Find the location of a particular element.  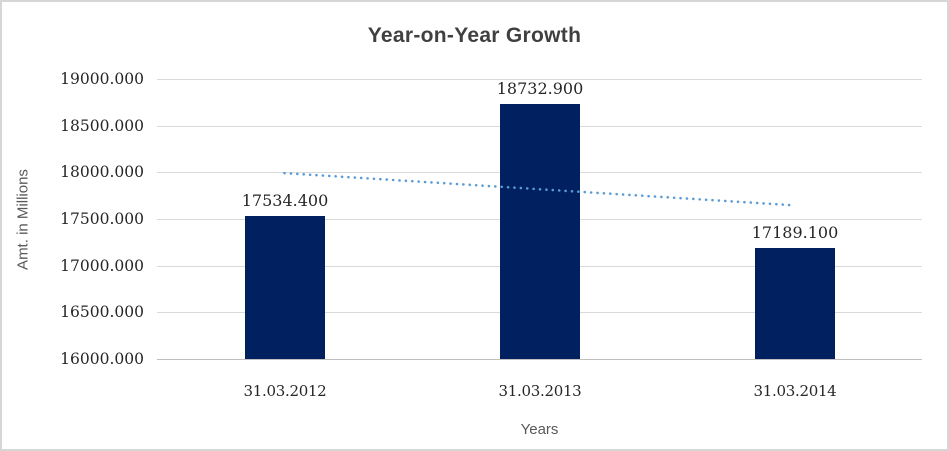

y-tick-label: 17500.000 is located at coordinates (102, 219).